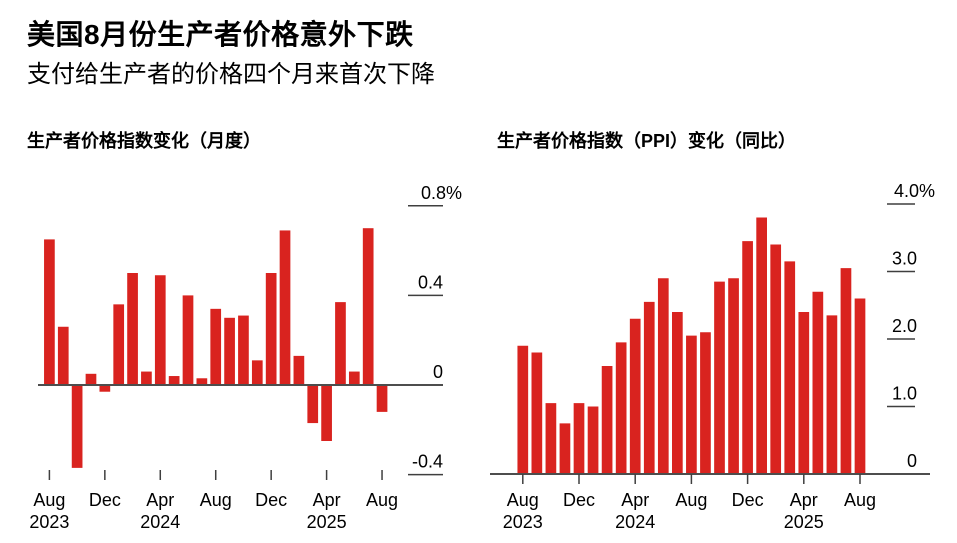  Describe the element at coordinates (220, 34) in the screenshot. I see `headline: 美国8月份生产者价格意外下跌` at that location.